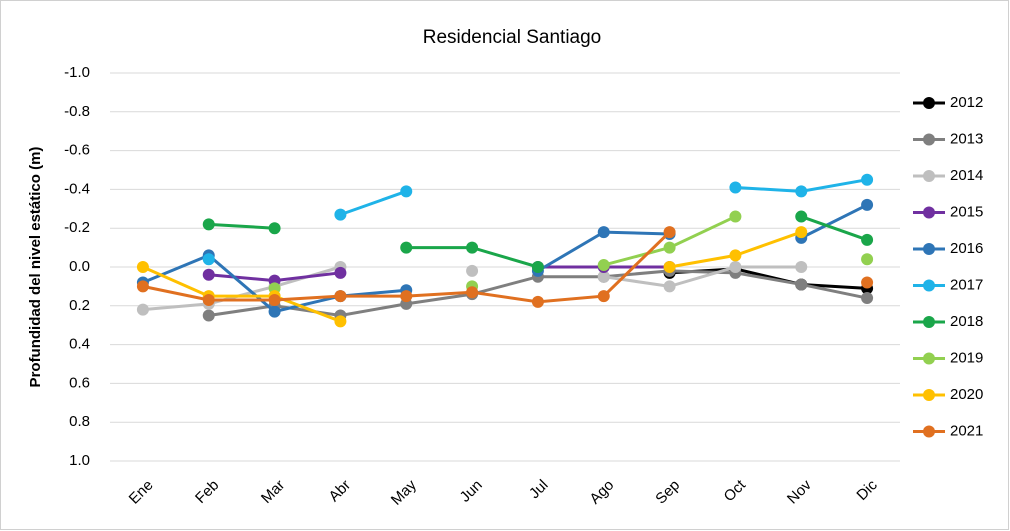 The width and height of the screenshot is (1010, 531). I want to click on legend-label: 2012, so click(966, 102).